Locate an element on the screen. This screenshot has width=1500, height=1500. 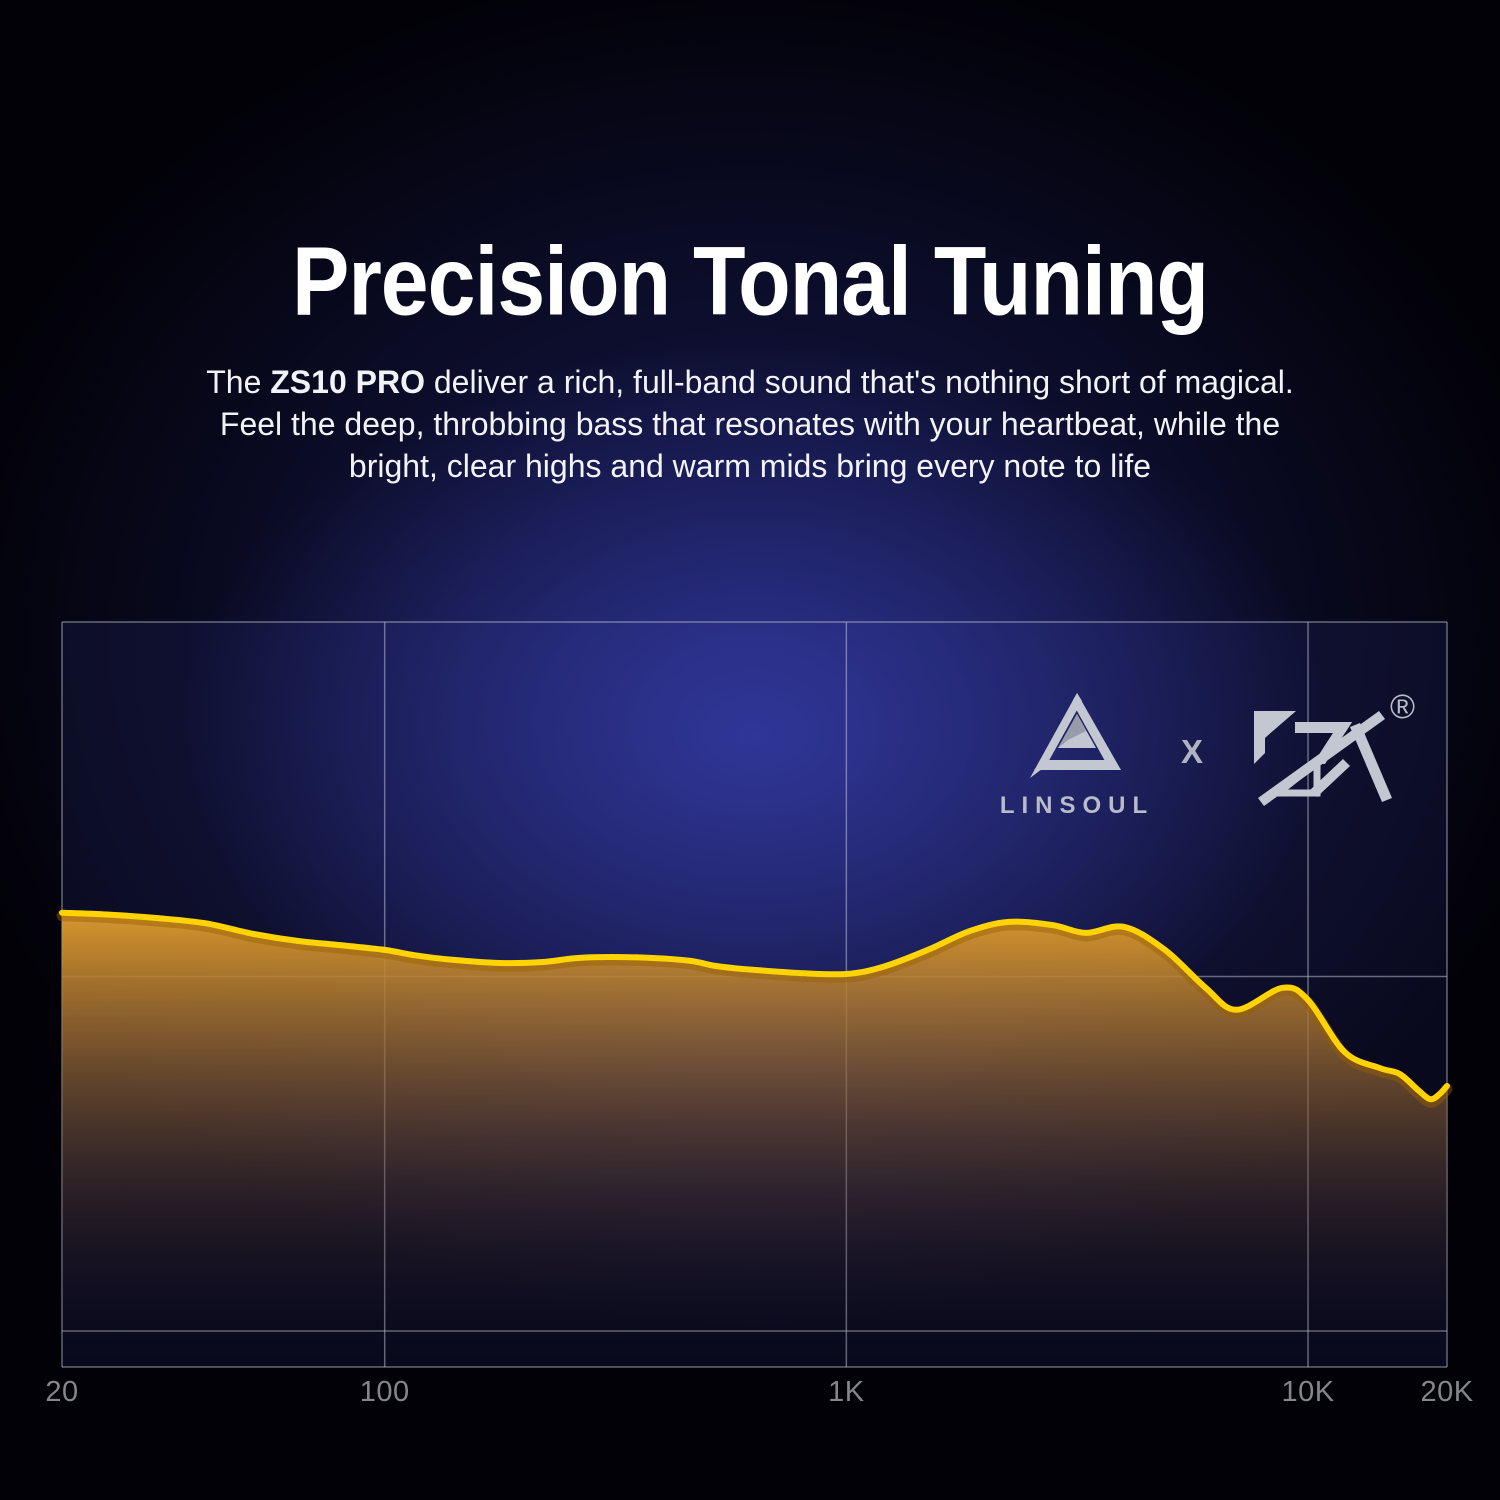
x-tick-label-10k: 10K is located at coordinates (1308, 1392).